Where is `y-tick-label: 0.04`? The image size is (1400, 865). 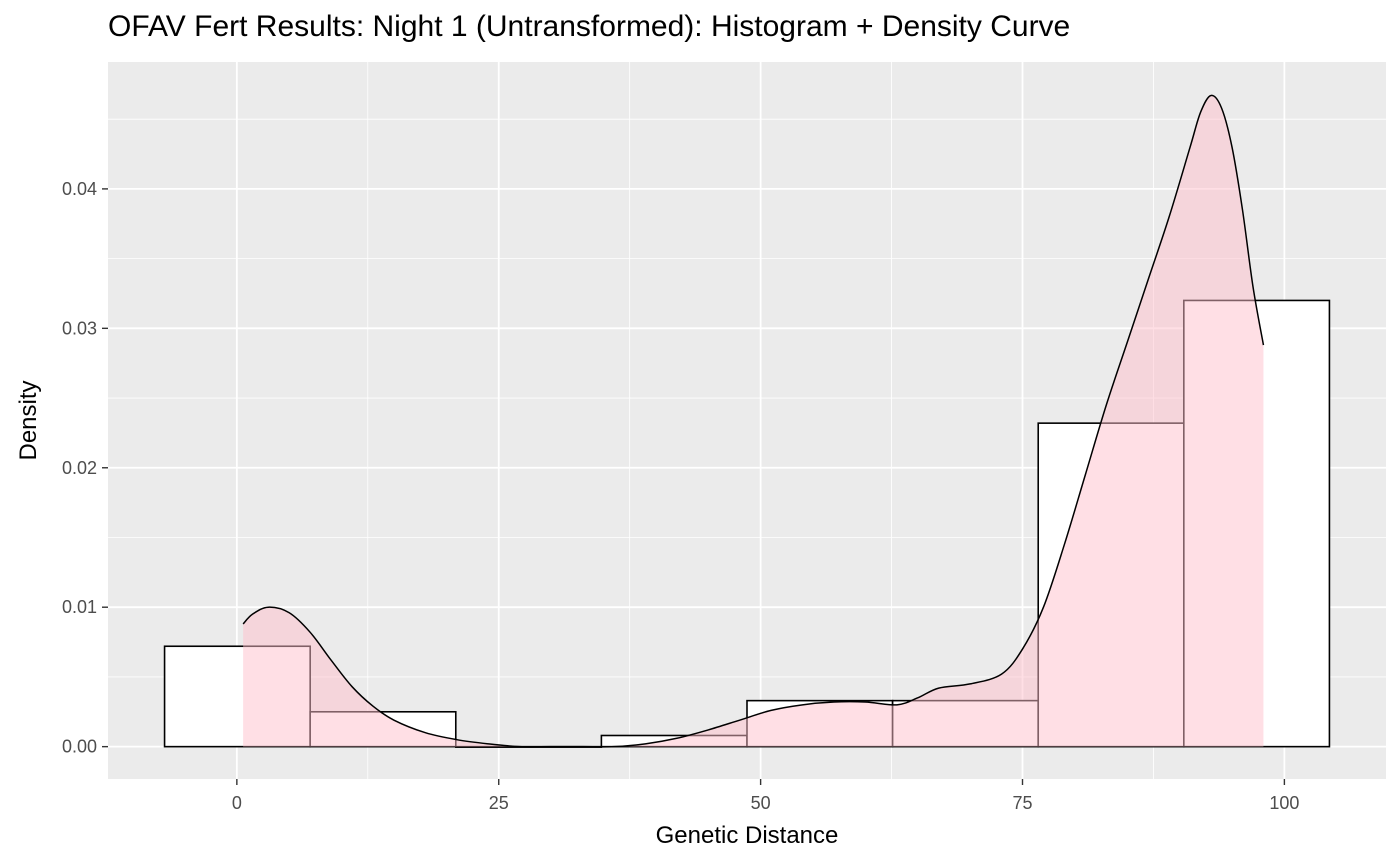
y-tick-label: 0.04 is located at coordinates (79, 189).